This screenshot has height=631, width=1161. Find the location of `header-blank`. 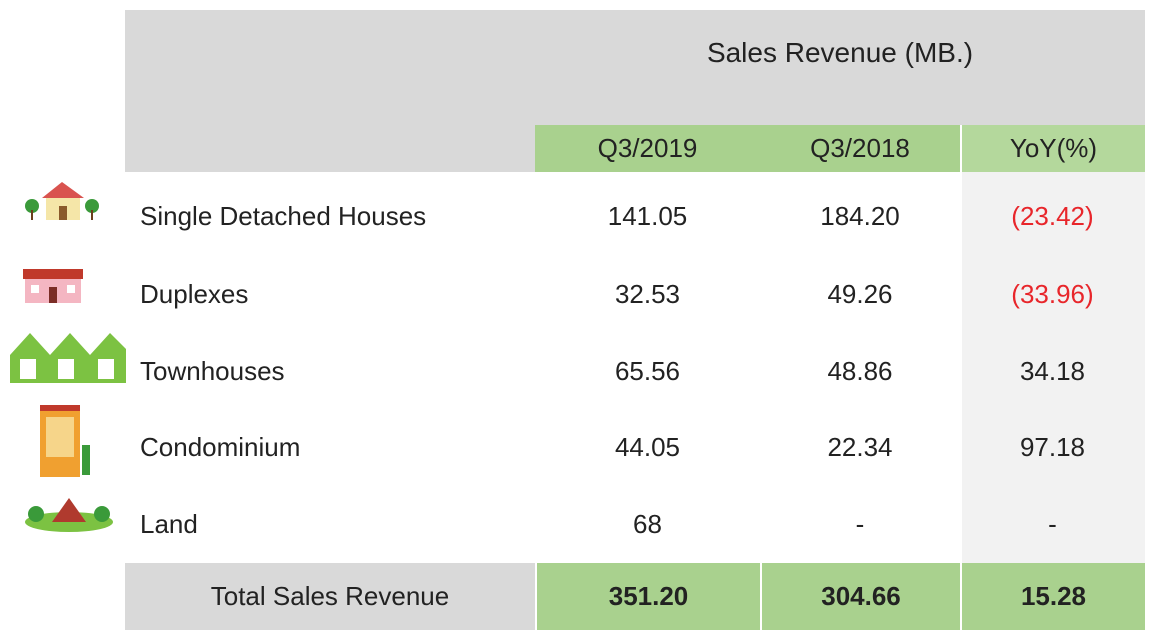

header-blank is located at coordinates (330, 148).